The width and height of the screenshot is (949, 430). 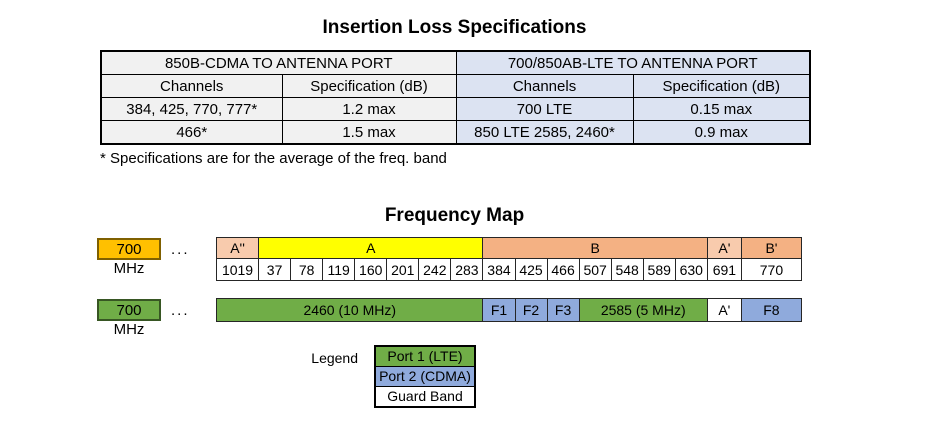 What do you see at coordinates (369, 109) in the screenshot?
I see `spec-cell: 1.2 max` at bounding box center [369, 109].